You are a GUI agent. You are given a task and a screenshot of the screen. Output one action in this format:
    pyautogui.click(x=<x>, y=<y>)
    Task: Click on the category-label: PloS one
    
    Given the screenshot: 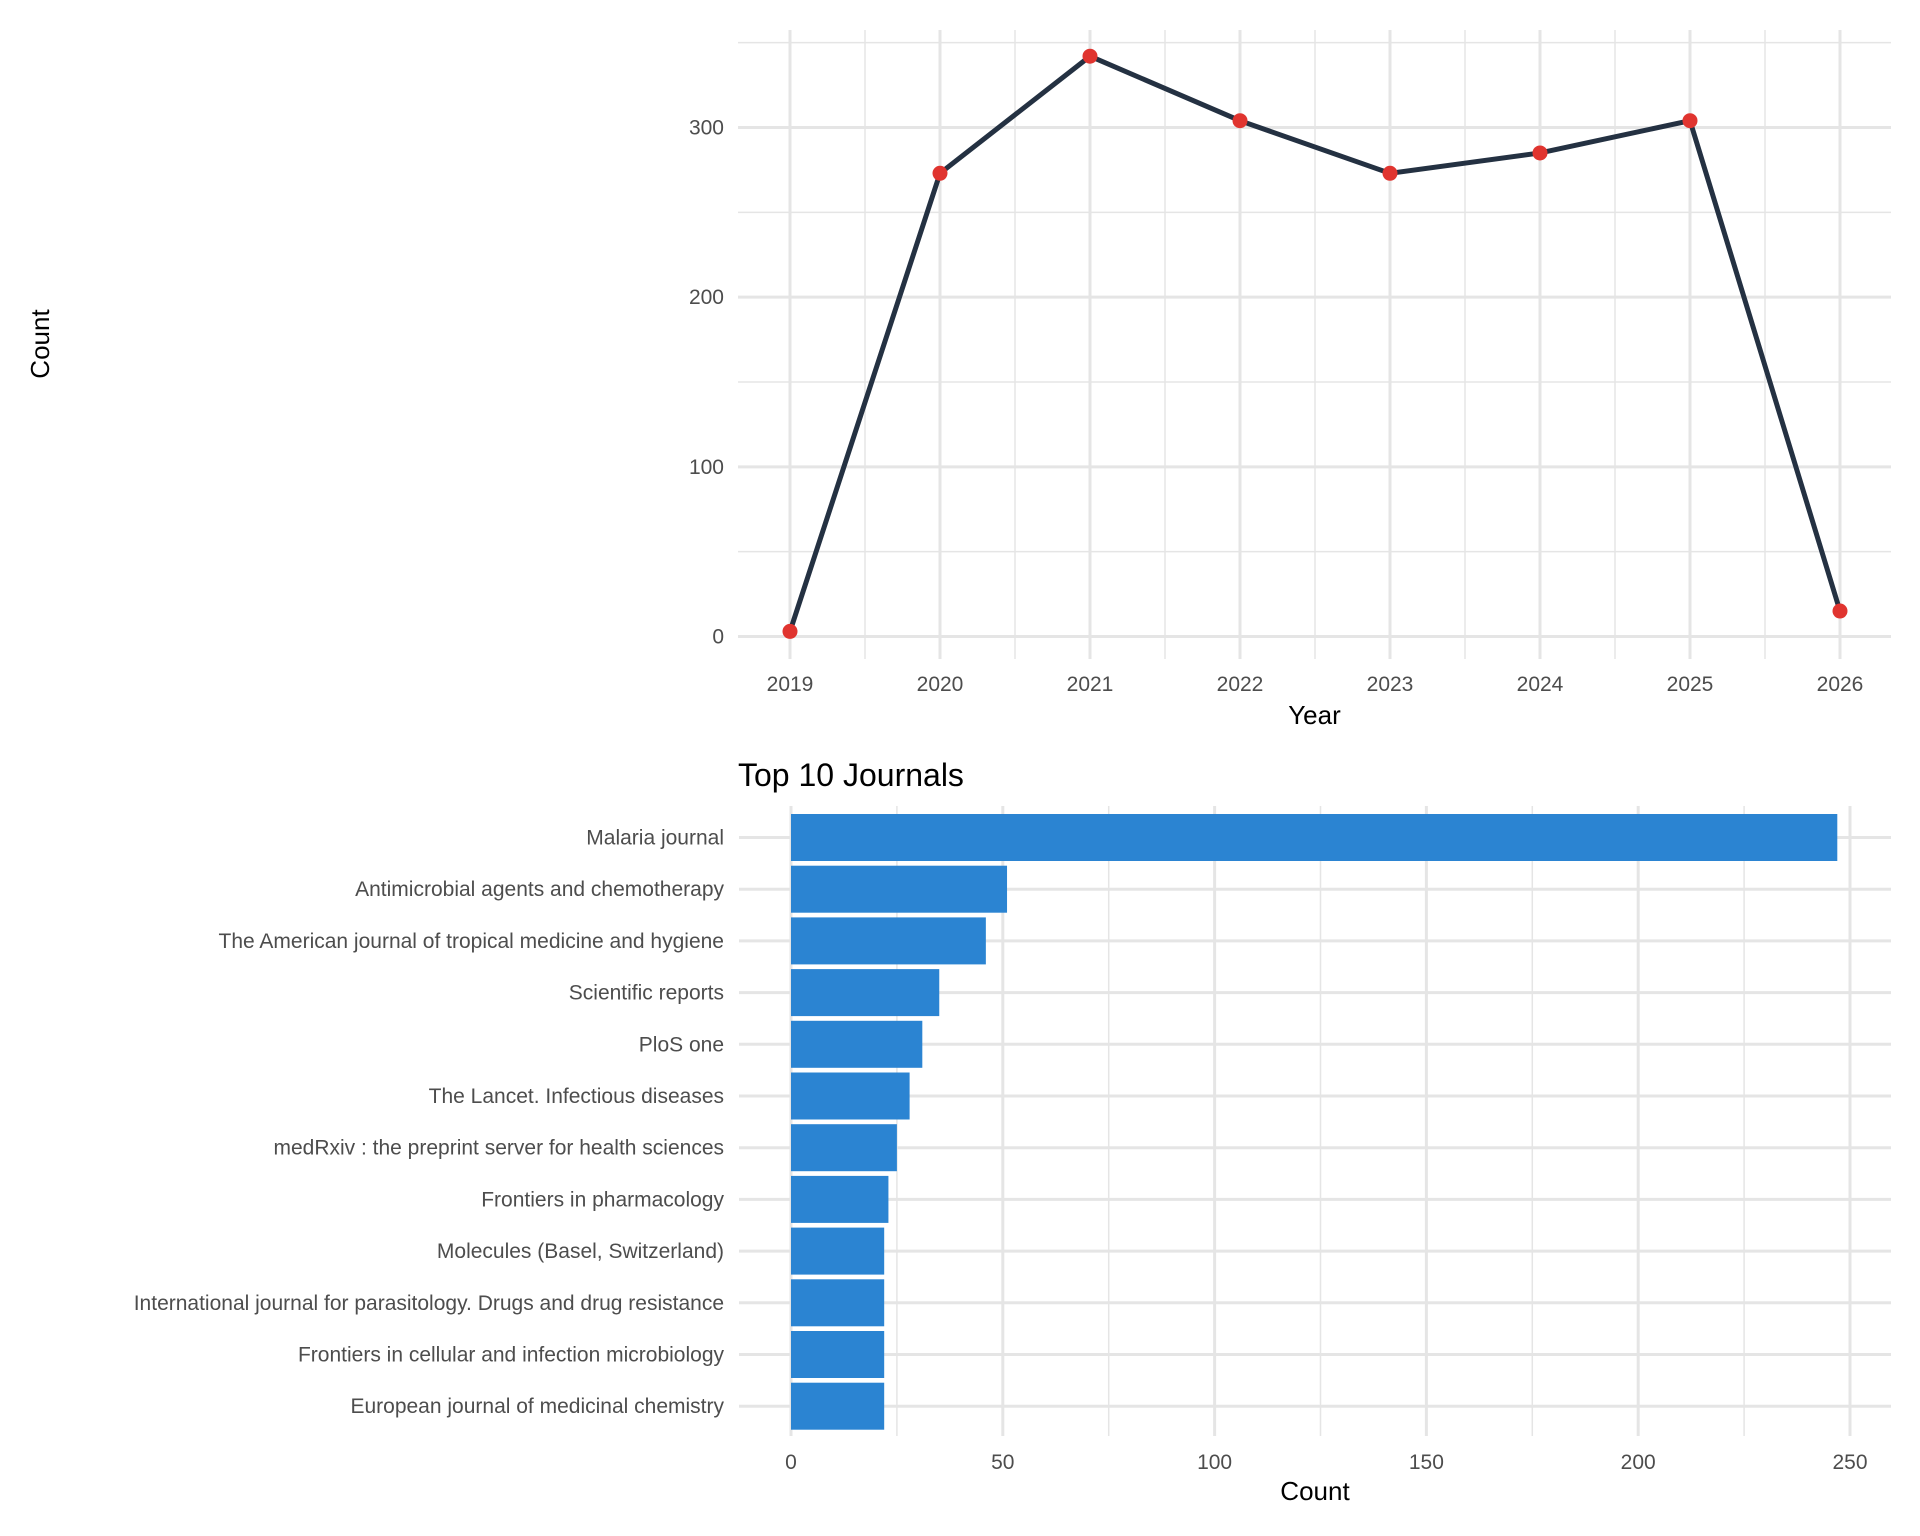 What is the action you would take?
    pyautogui.click(x=681, y=1044)
    